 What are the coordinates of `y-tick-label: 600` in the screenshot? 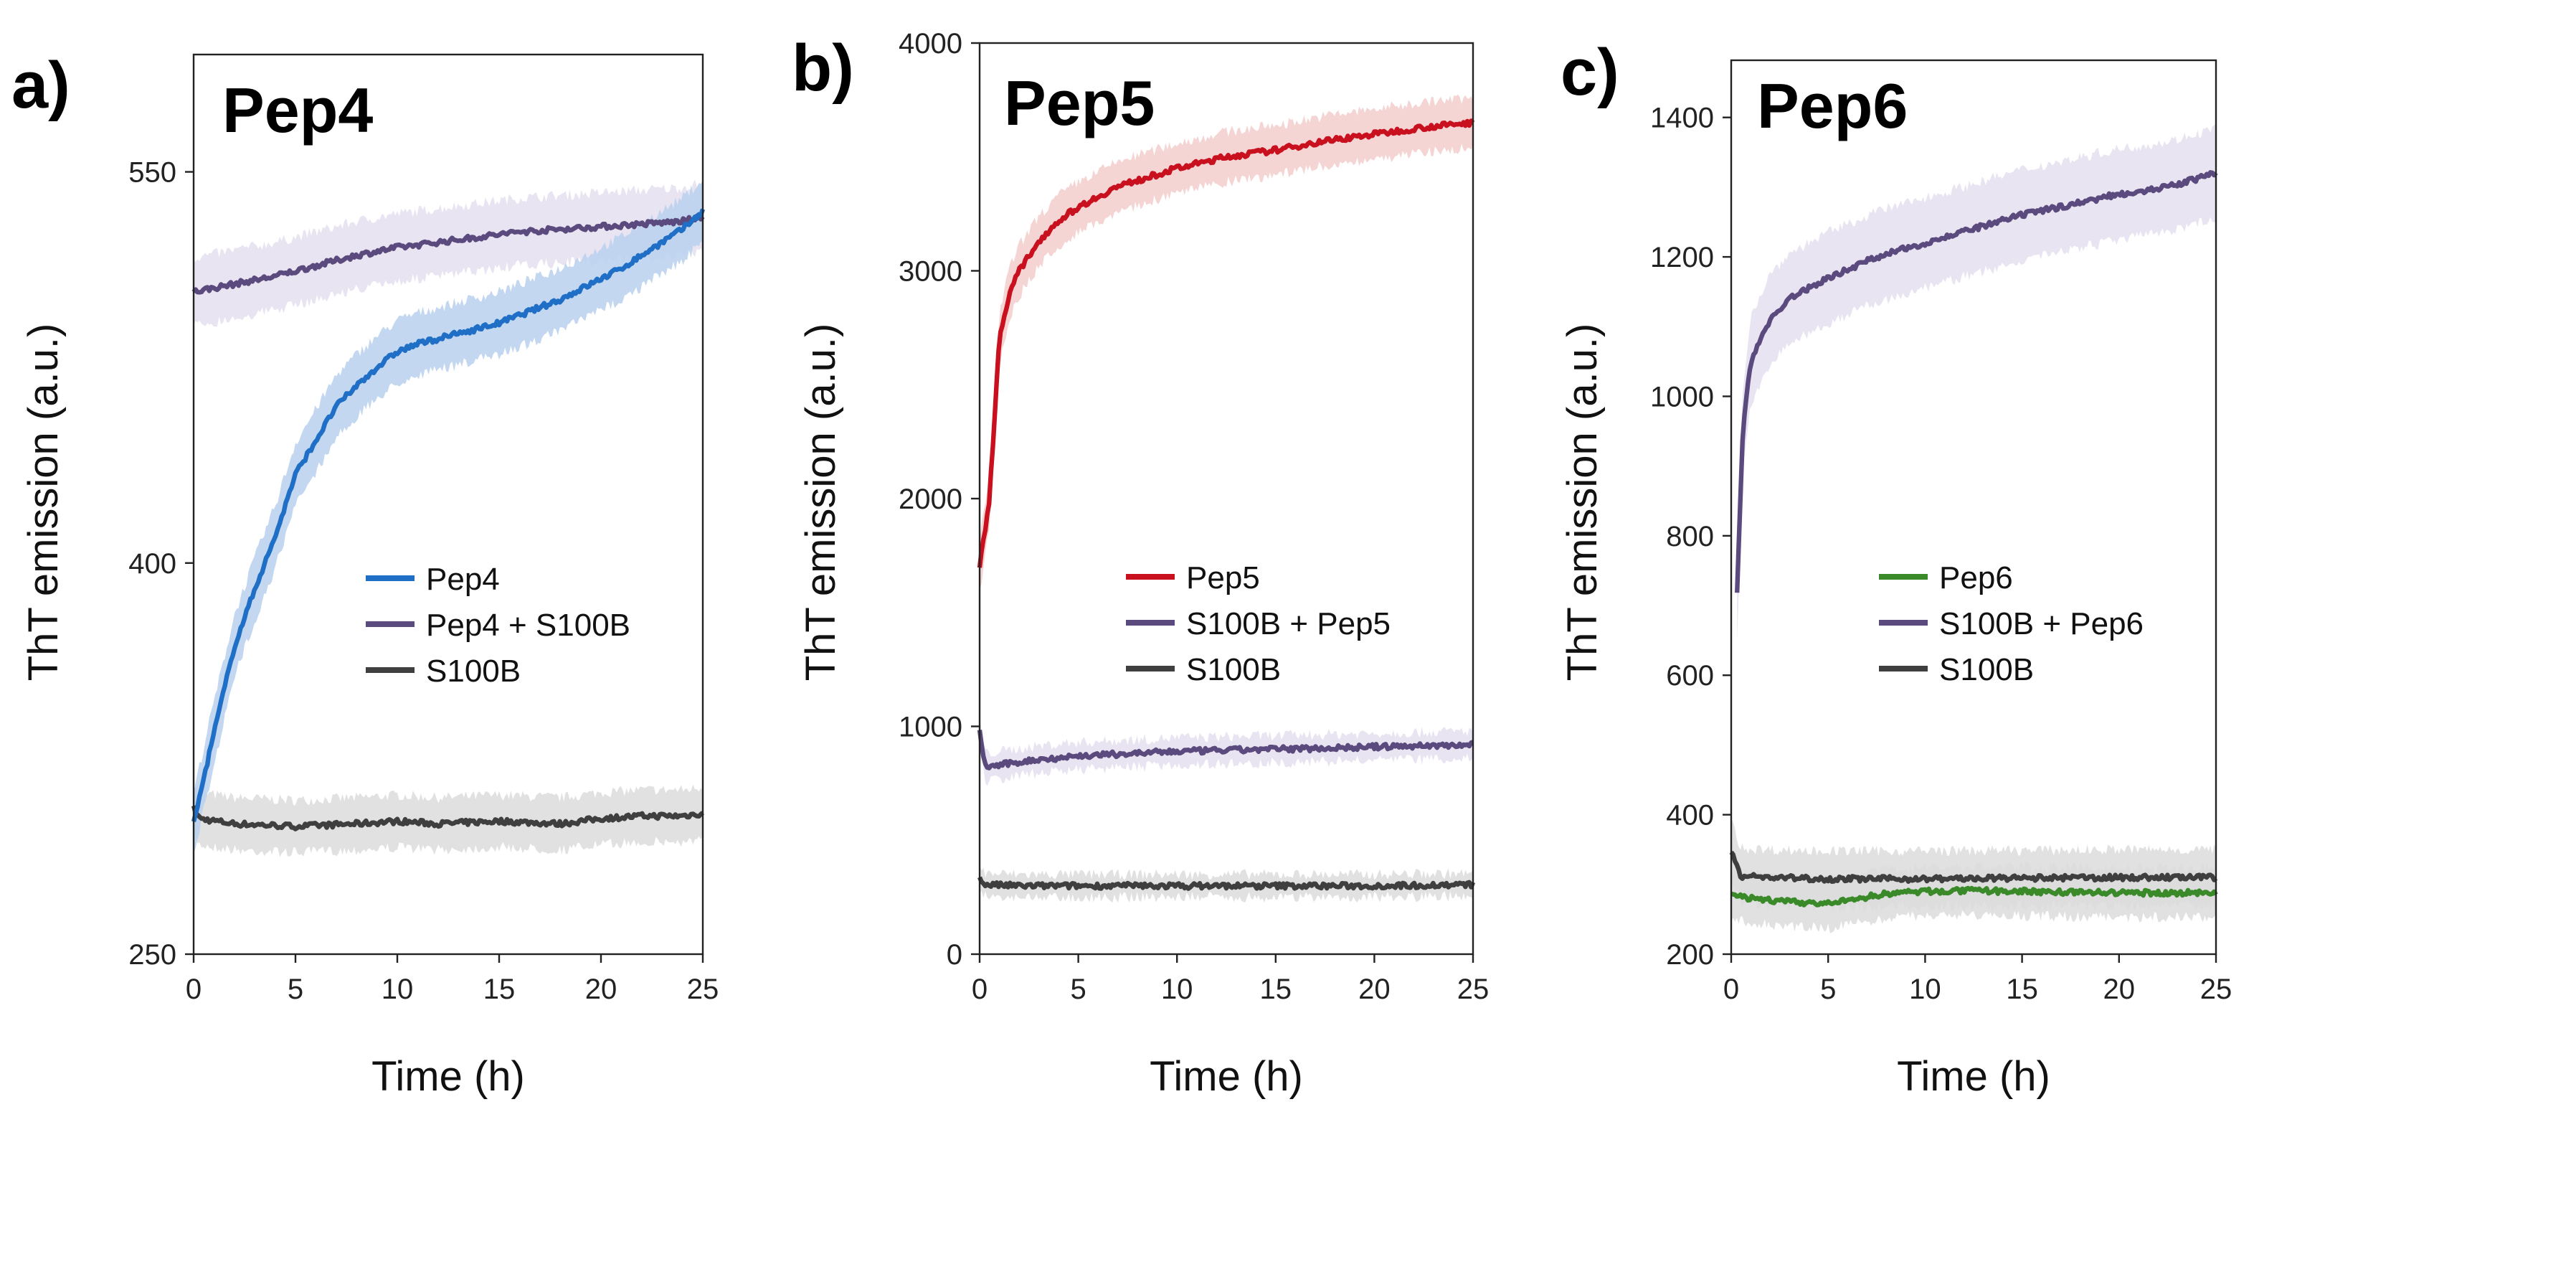 It's located at (1690, 676).